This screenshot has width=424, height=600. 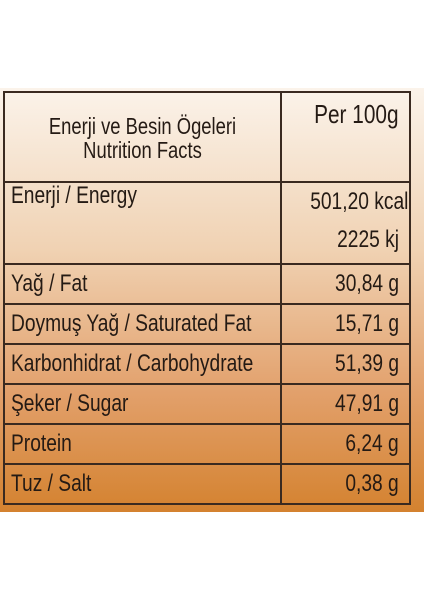 I want to click on sugar-row: Şeker / Sugar 47,91 g, so click(x=207, y=404).